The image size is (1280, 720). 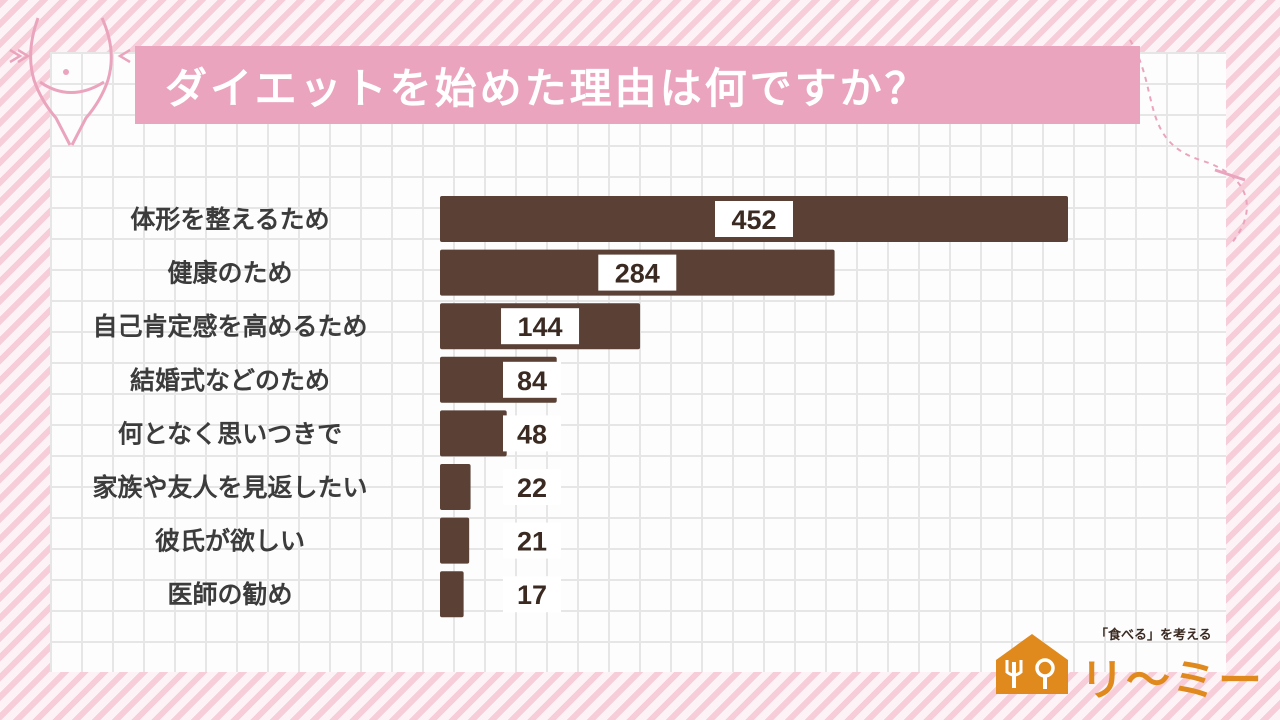 I want to click on value-label: 452, so click(x=753, y=220).